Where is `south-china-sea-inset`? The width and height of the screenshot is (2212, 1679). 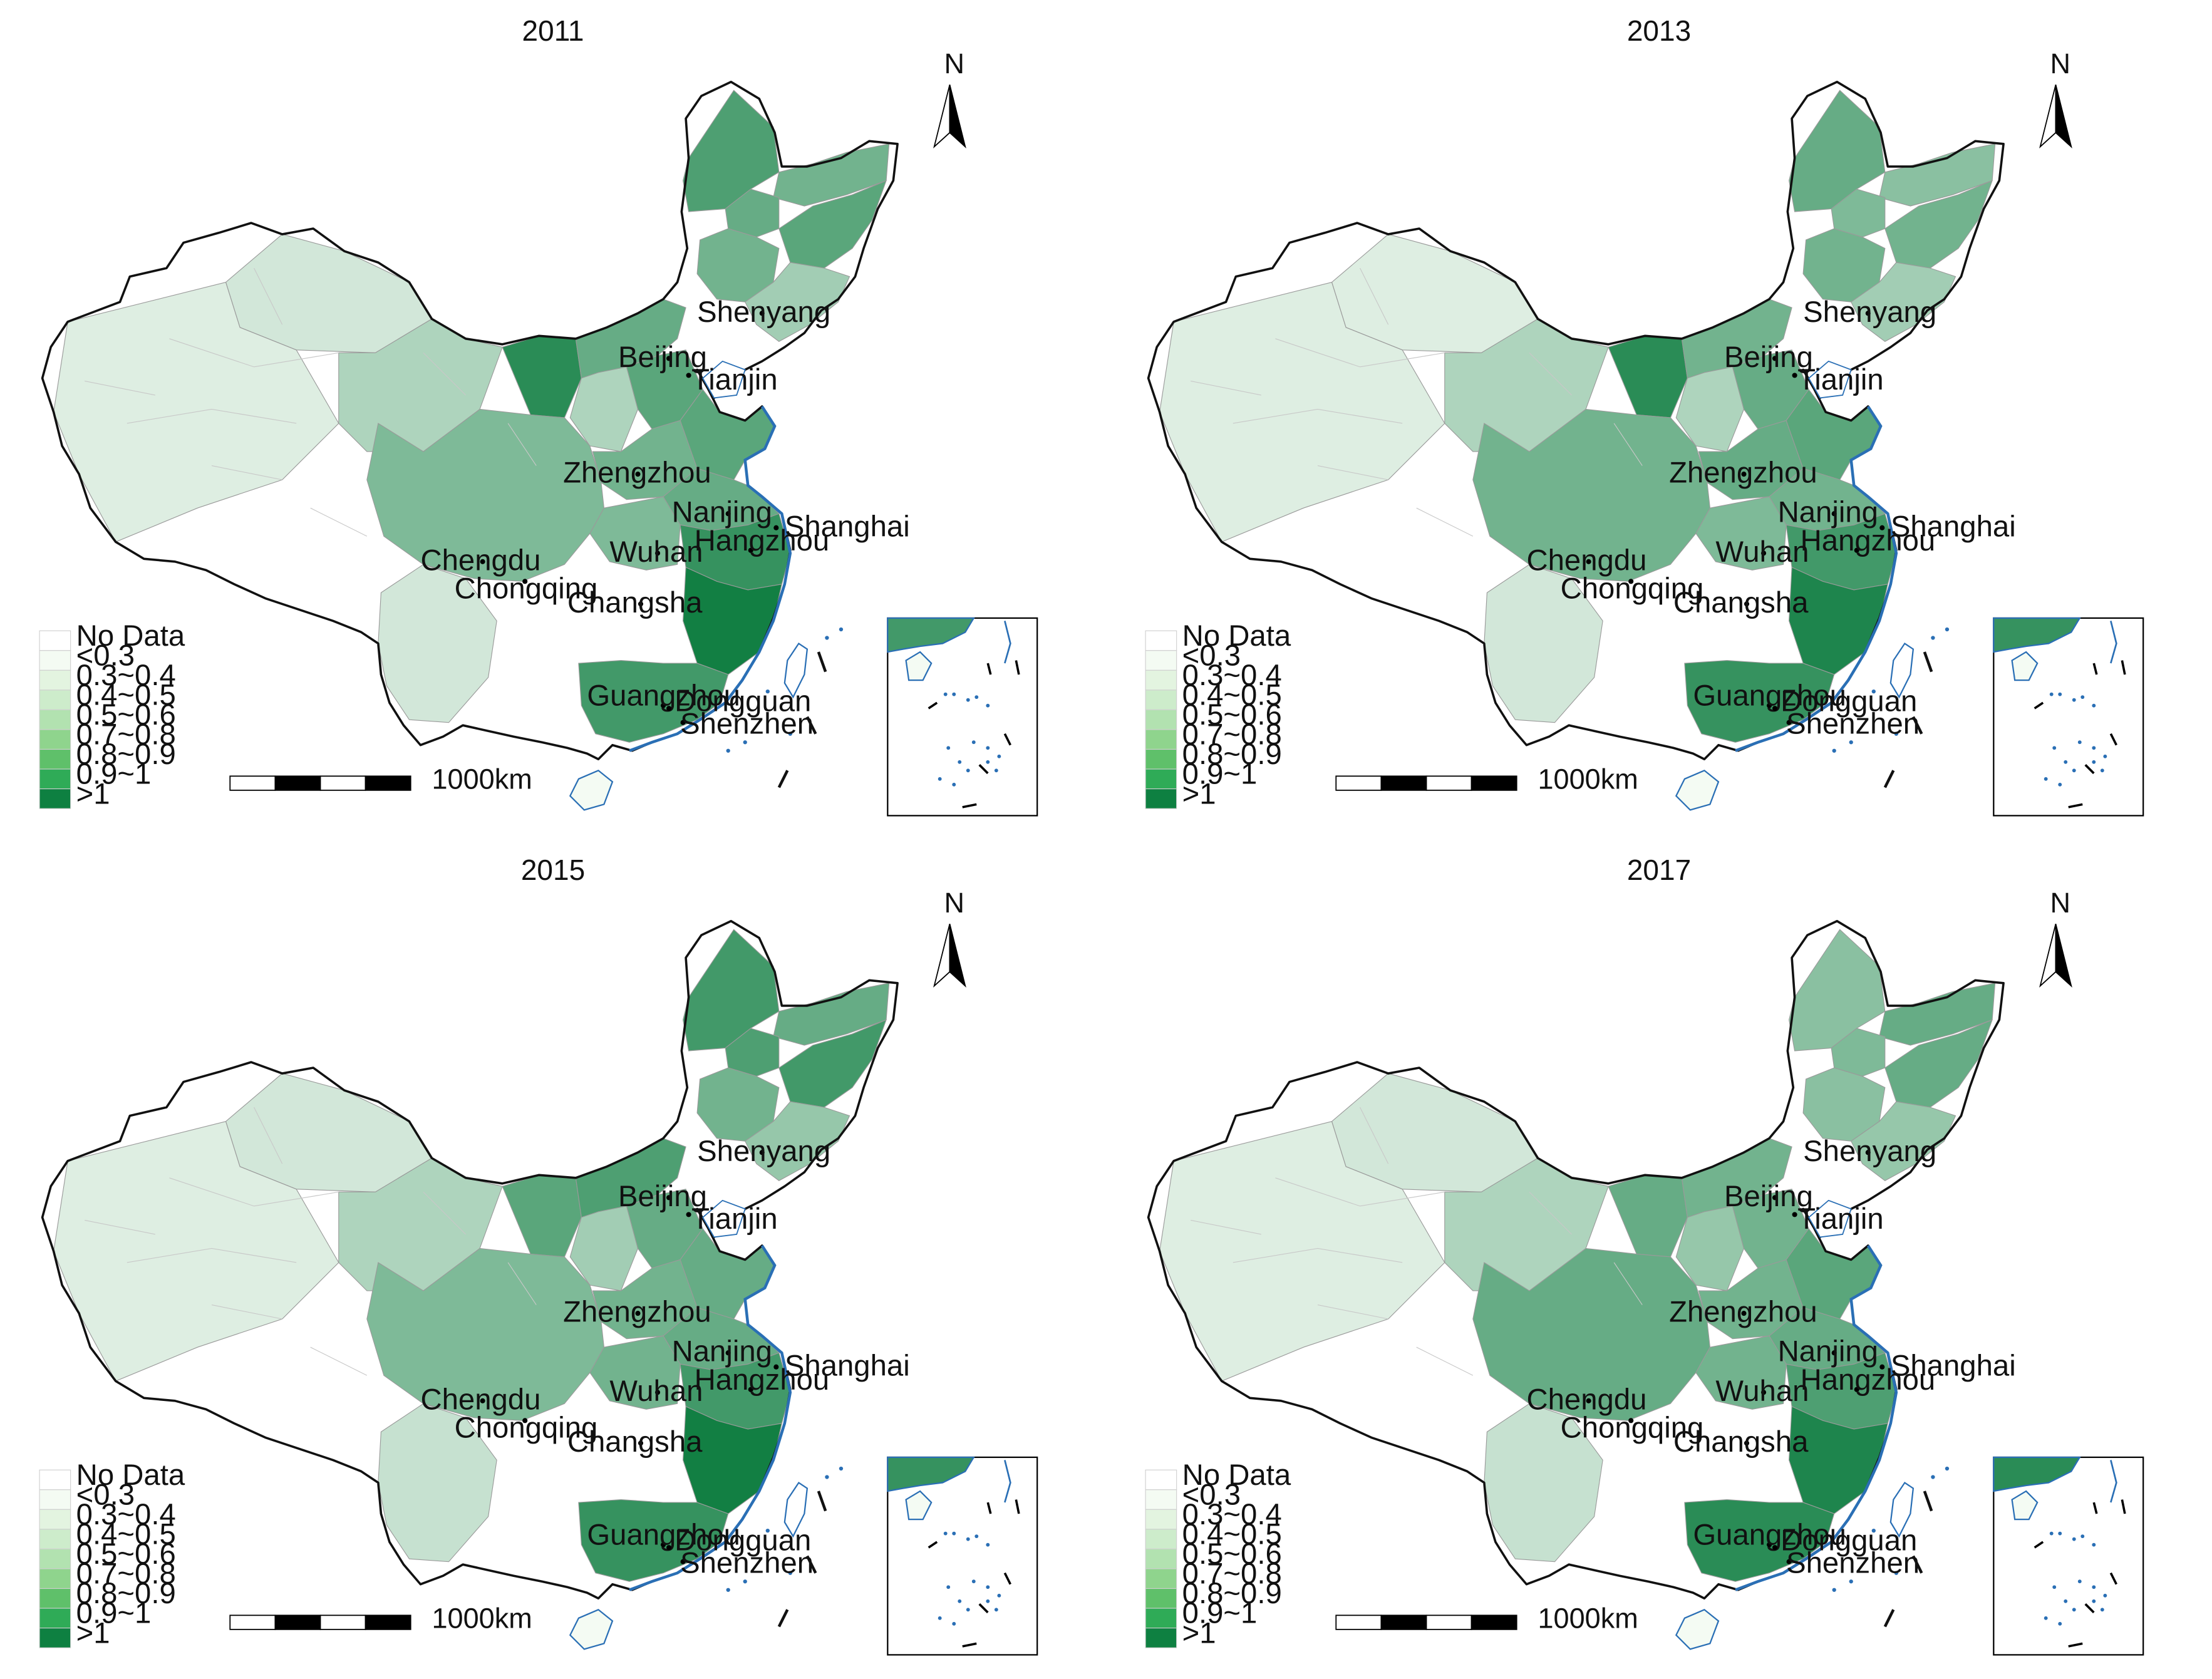 south-china-sea-inset is located at coordinates (2068, 717).